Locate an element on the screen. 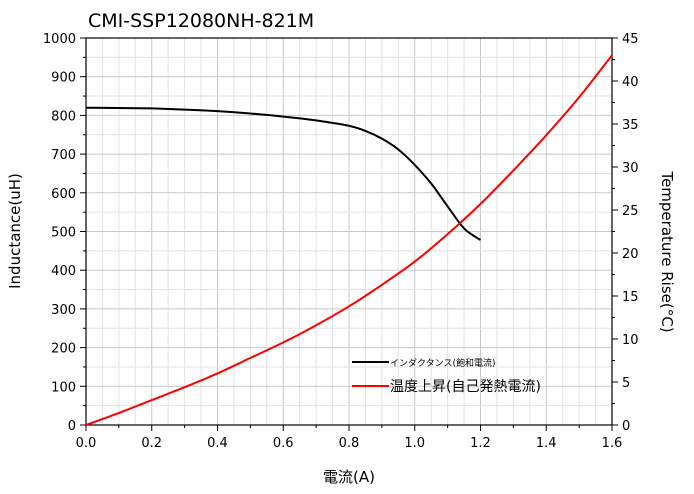  y2-tick-label: 35 is located at coordinates (630, 125).